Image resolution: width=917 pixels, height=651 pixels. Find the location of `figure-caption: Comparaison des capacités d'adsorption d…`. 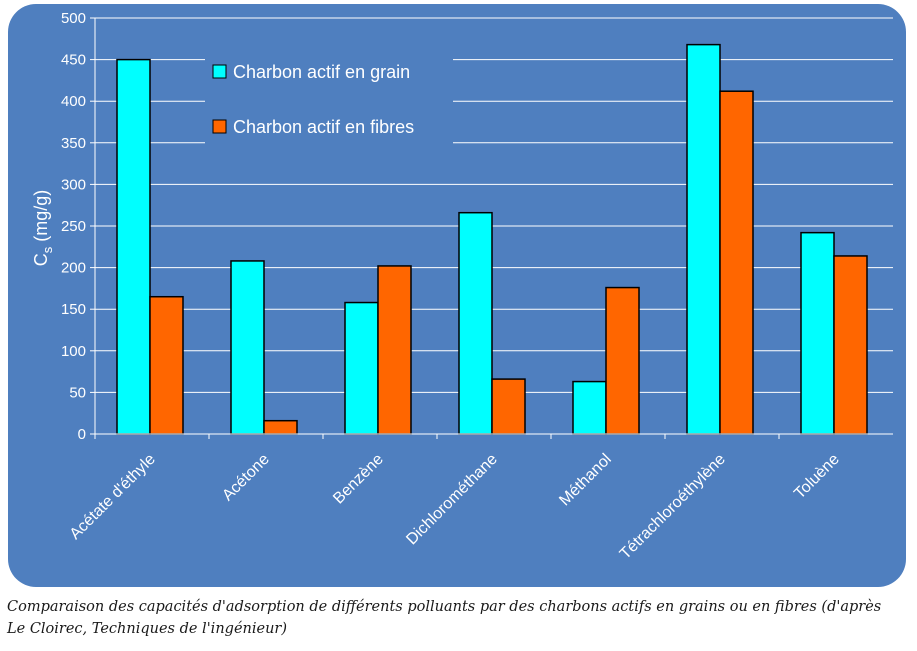

figure-caption: Comparaison des capacités d'adsorption d… is located at coordinates (457, 618).